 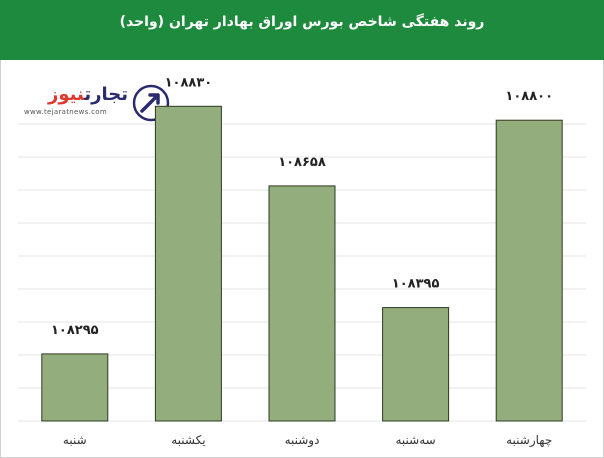 I want to click on data-label-5: ۱۰۸۸۰۰, so click(x=529, y=96).